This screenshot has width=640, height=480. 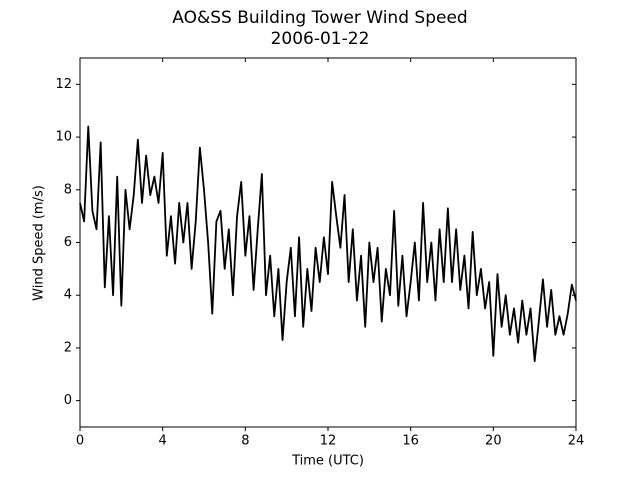 I want to click on y-tick-label: 4, so click(x=68, y=295).